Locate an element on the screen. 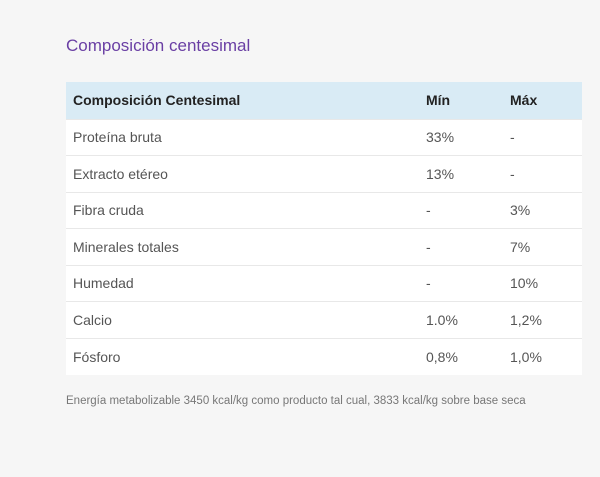  table-row: Fósforo 0,8% 1,0% is located at coordinates (324, 356).